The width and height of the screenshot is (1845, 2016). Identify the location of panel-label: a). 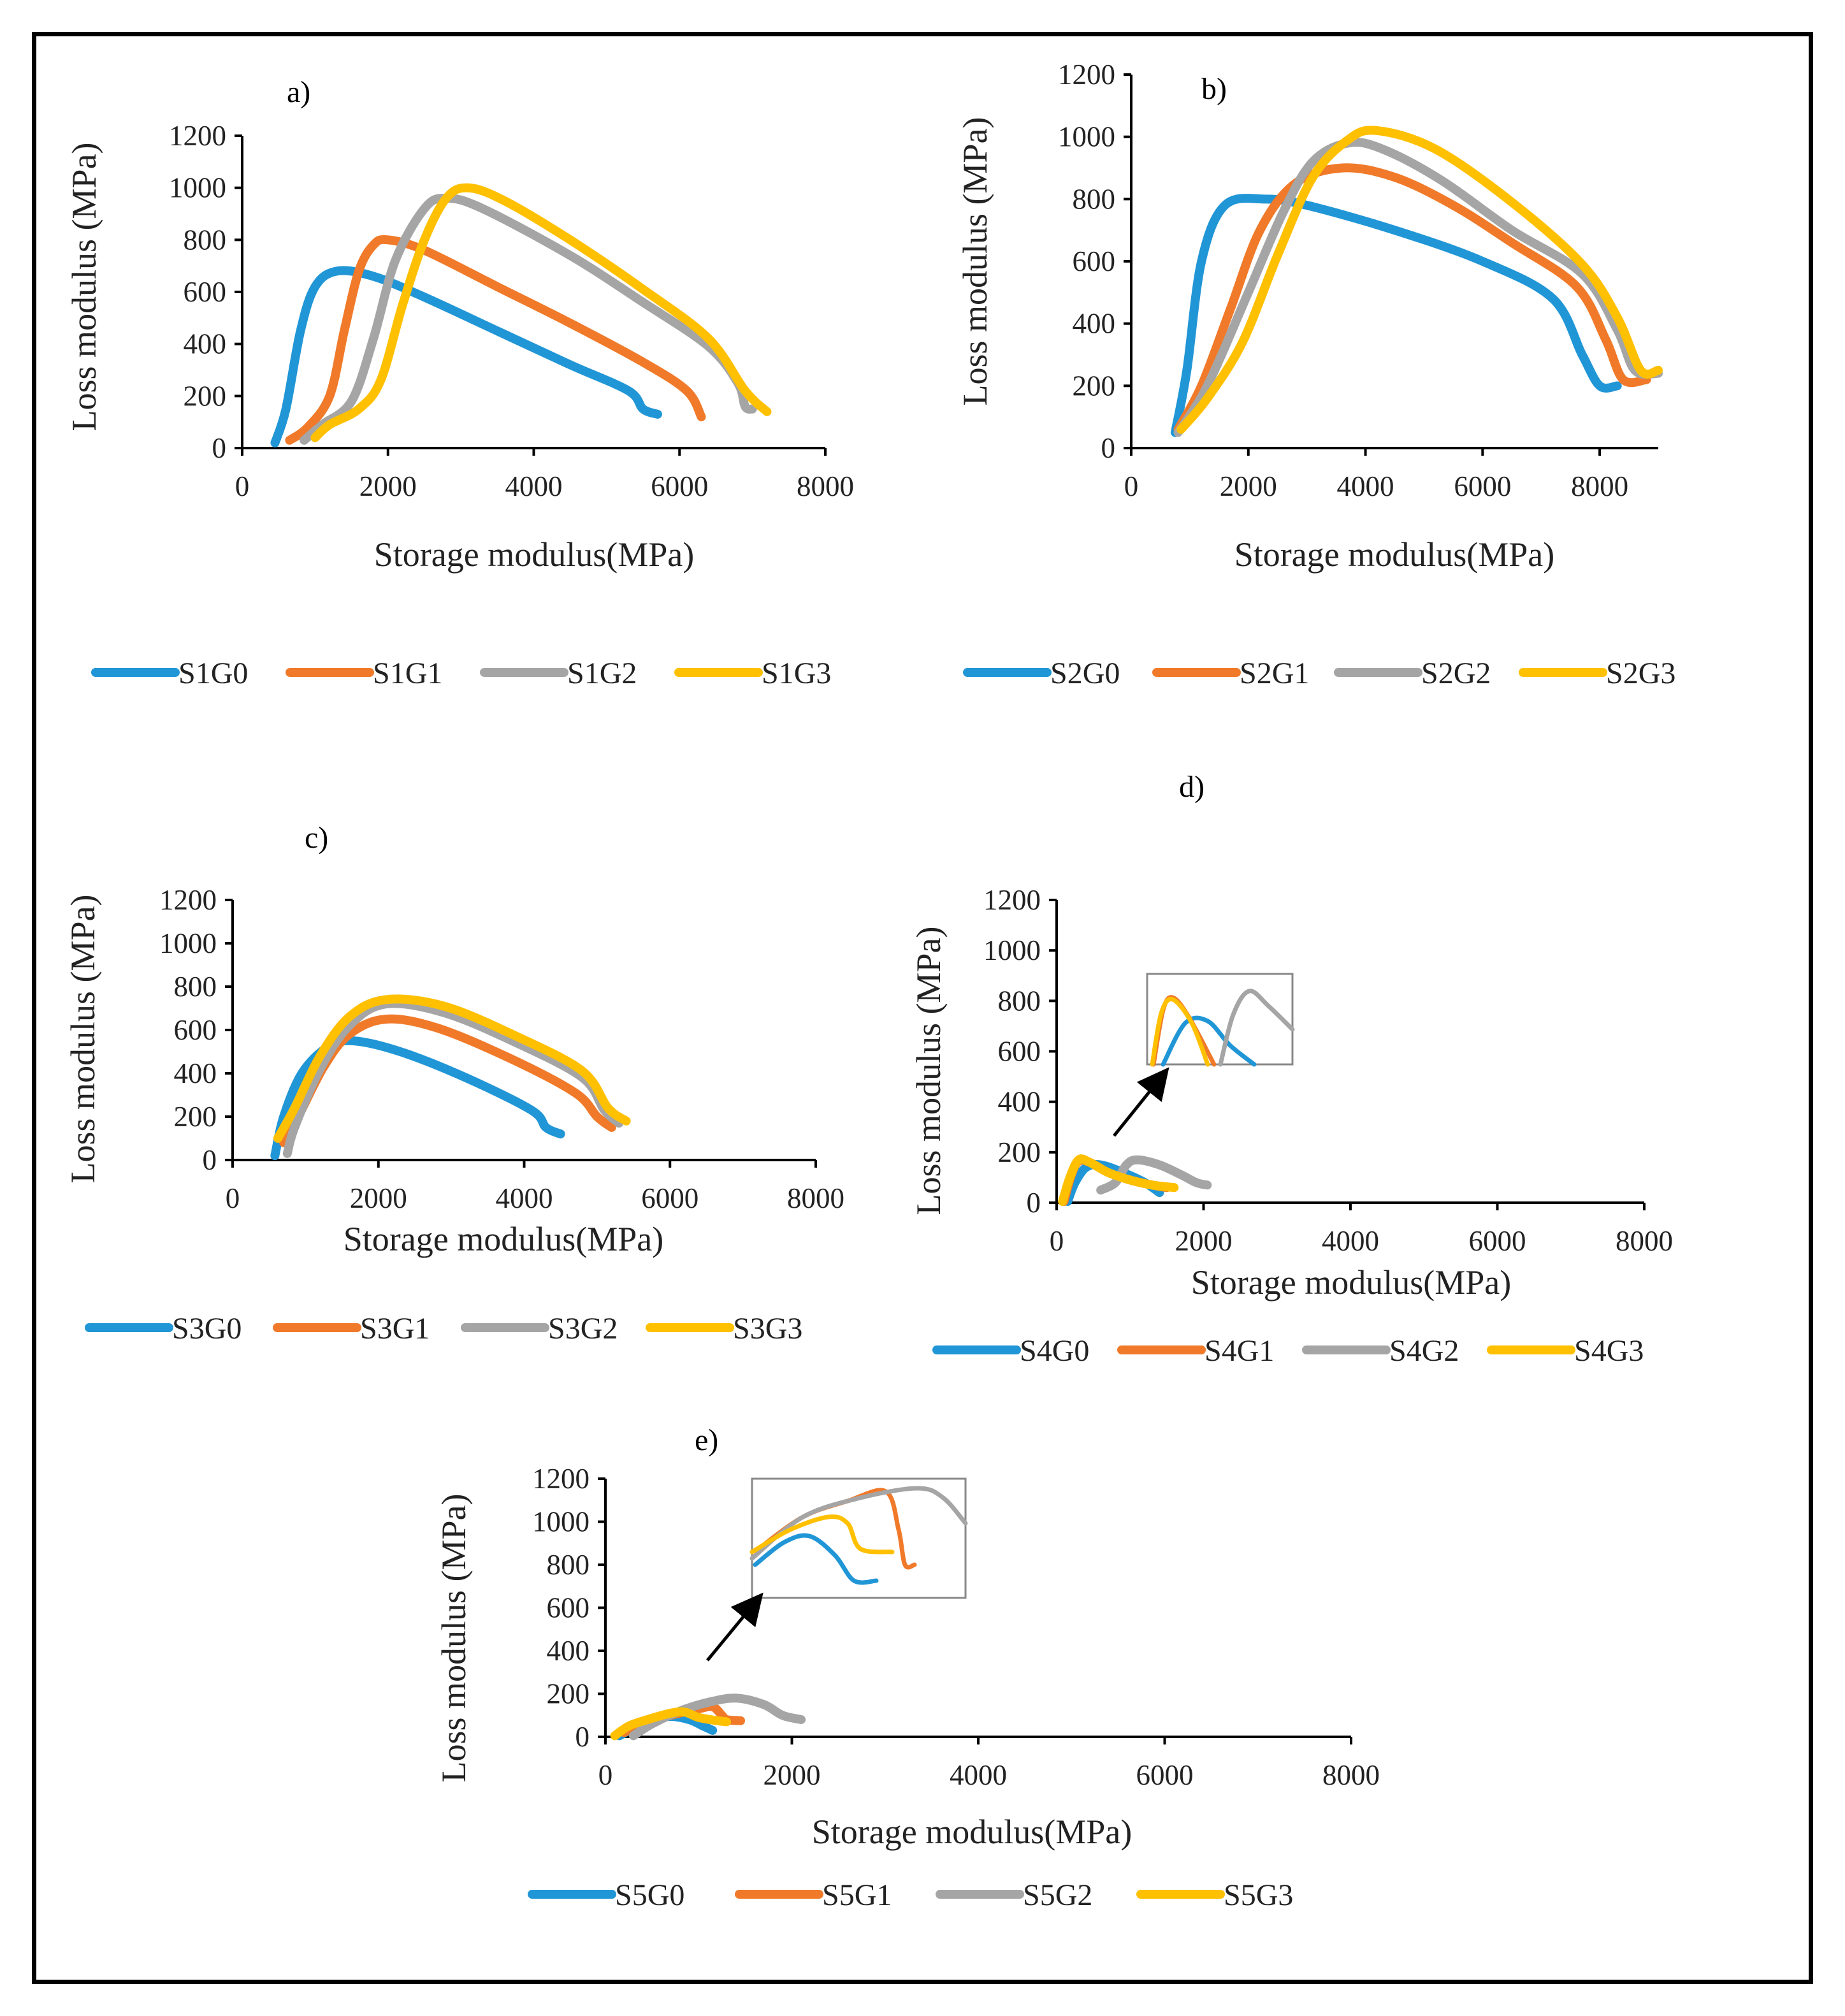
(298, 92).